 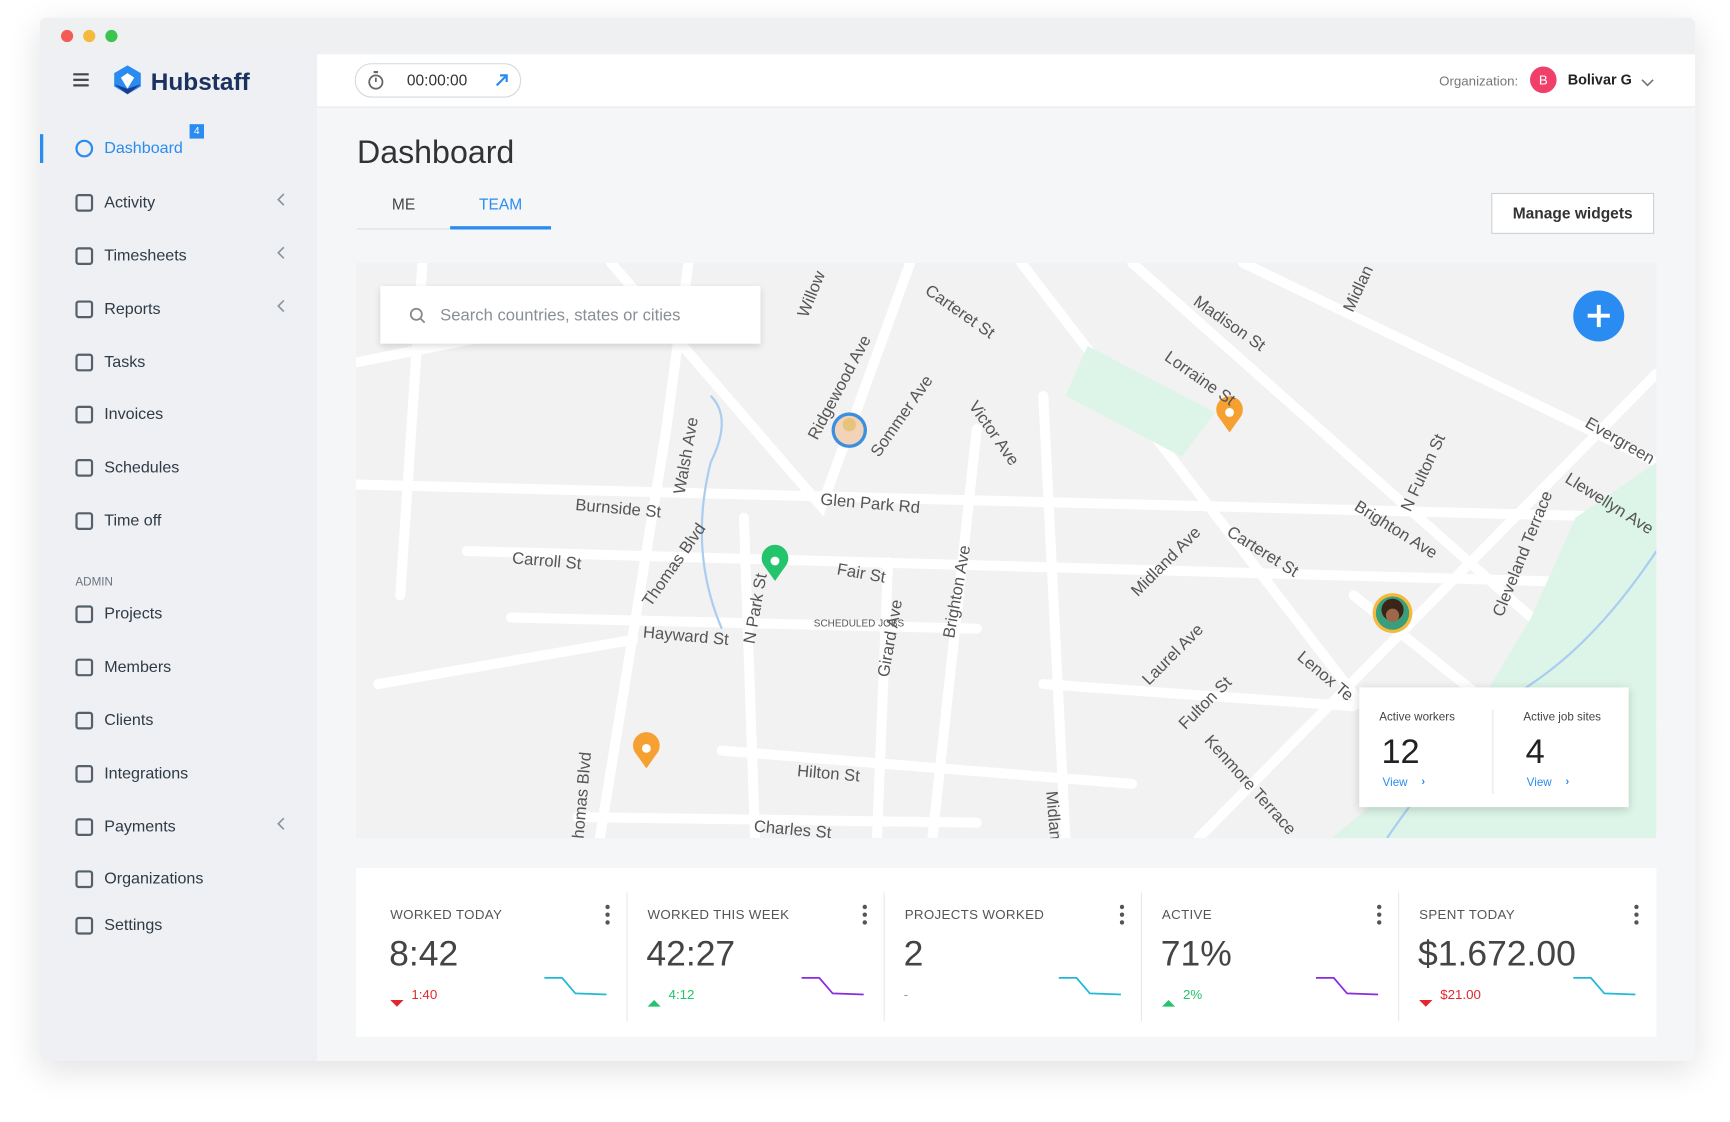 What do you see at coordinates (1192, 994) in the screenshot?
I see `widget-change: 2%` at bounding box center [1192, 994].